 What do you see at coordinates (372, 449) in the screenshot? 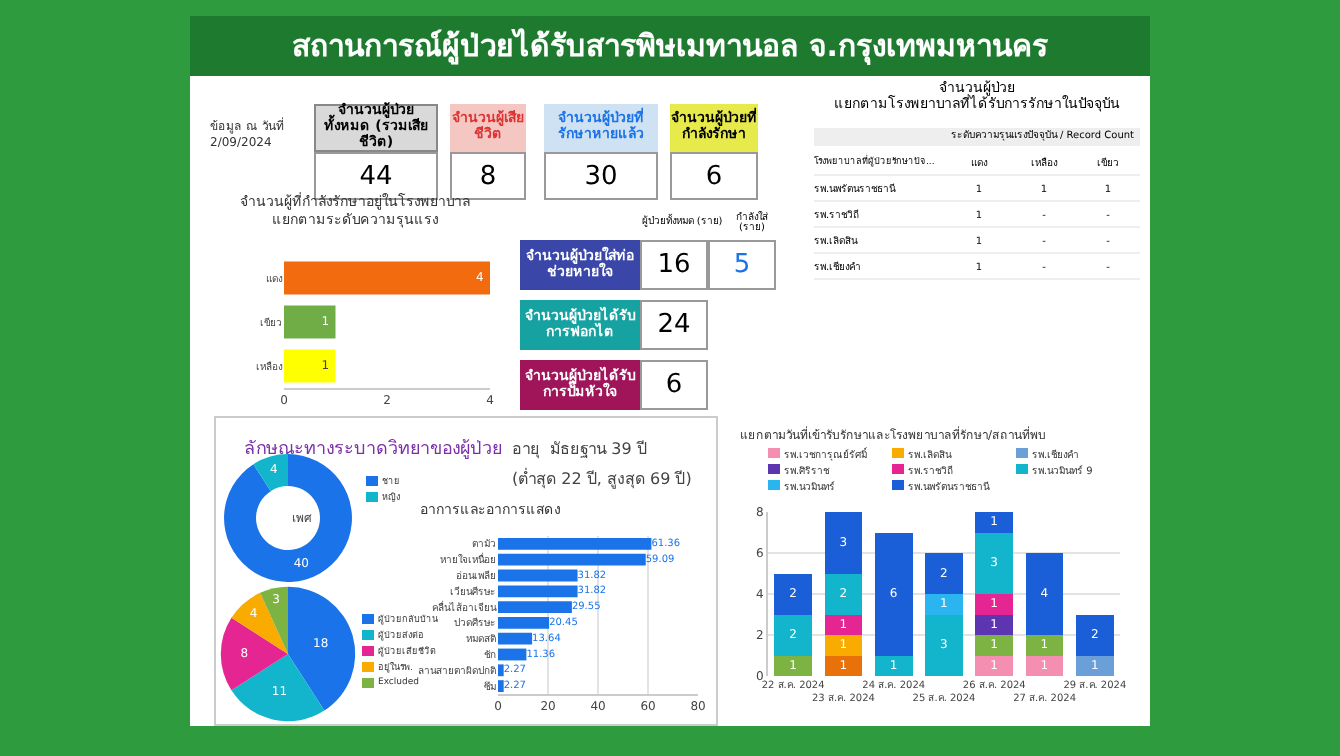
I see `chart-title: ลักษณะทางระบาดวิทยาของผู้ป่วย` at bounding box center [372, 449].